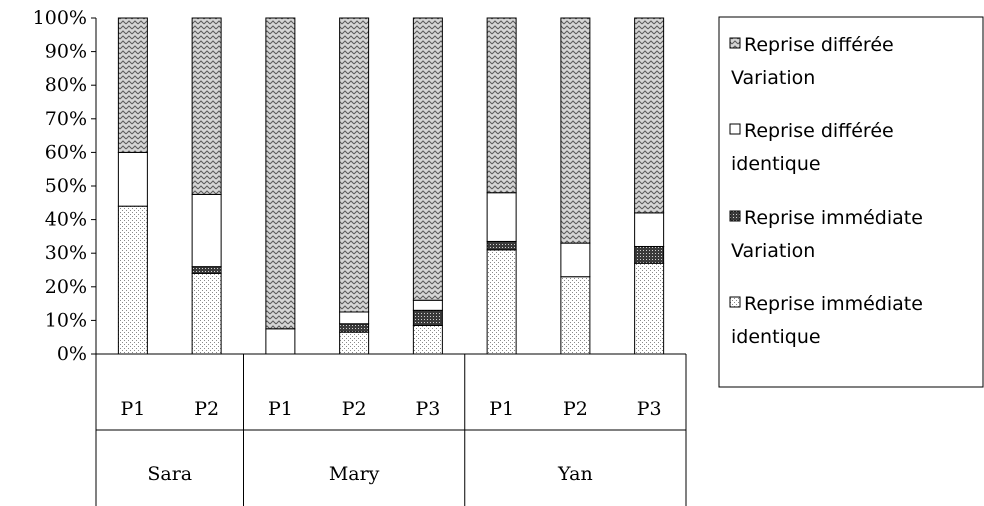 The image size is (984, 506). Describe the element at coordinates (66, 287) in the screenshot. I see `y-tick-label: 20%` at that location.